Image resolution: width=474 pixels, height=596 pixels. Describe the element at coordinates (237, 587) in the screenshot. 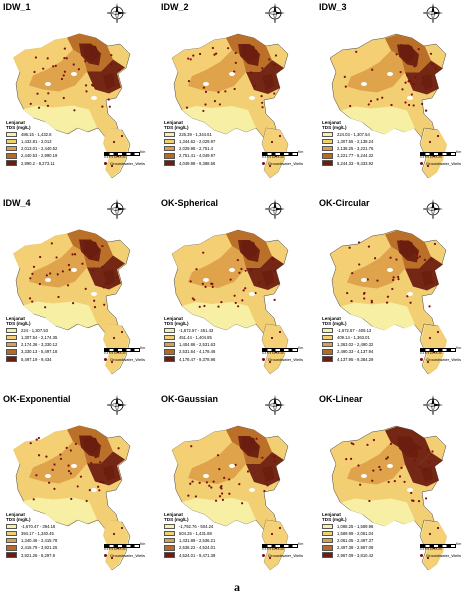

I see `figure-caption: a` at that location.